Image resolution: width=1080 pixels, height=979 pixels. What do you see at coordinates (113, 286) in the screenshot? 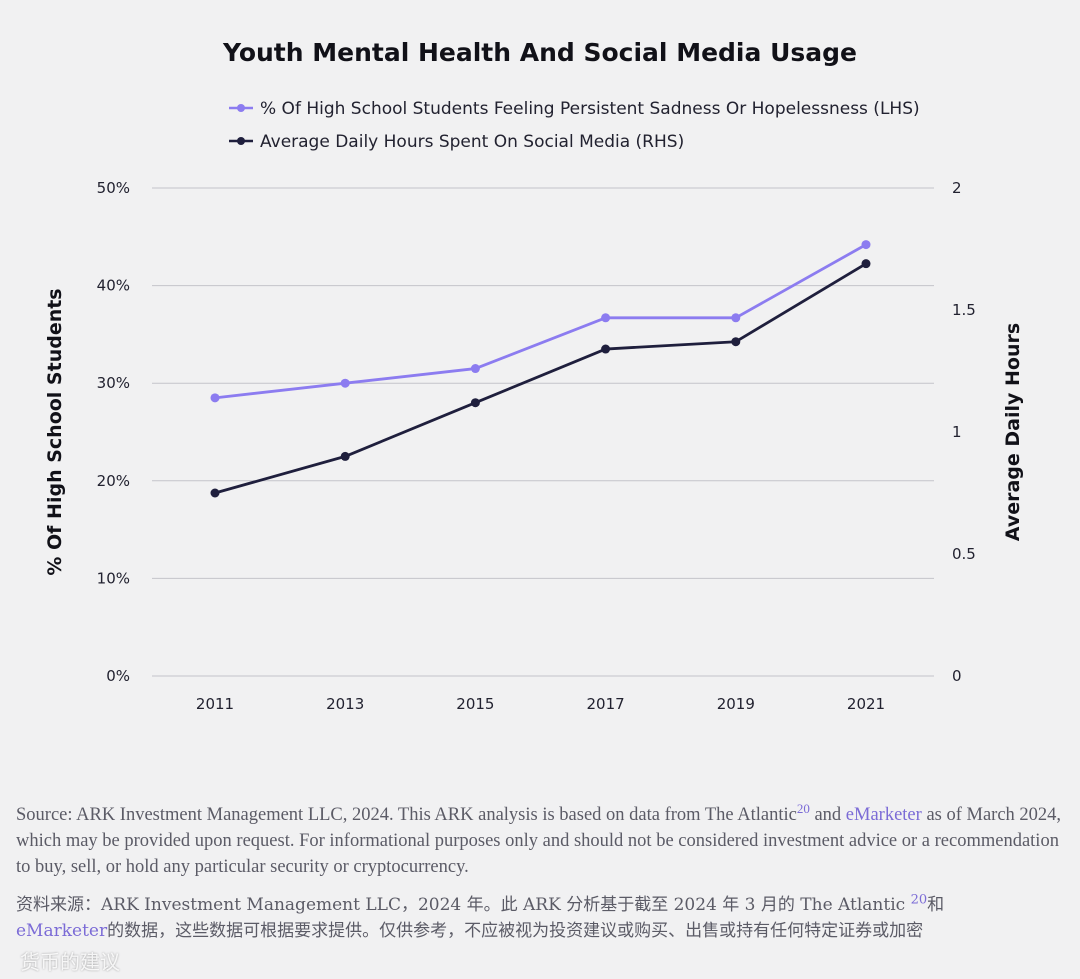
I see `y-tick-left-label: 40%` at bounding box center [113, 286].